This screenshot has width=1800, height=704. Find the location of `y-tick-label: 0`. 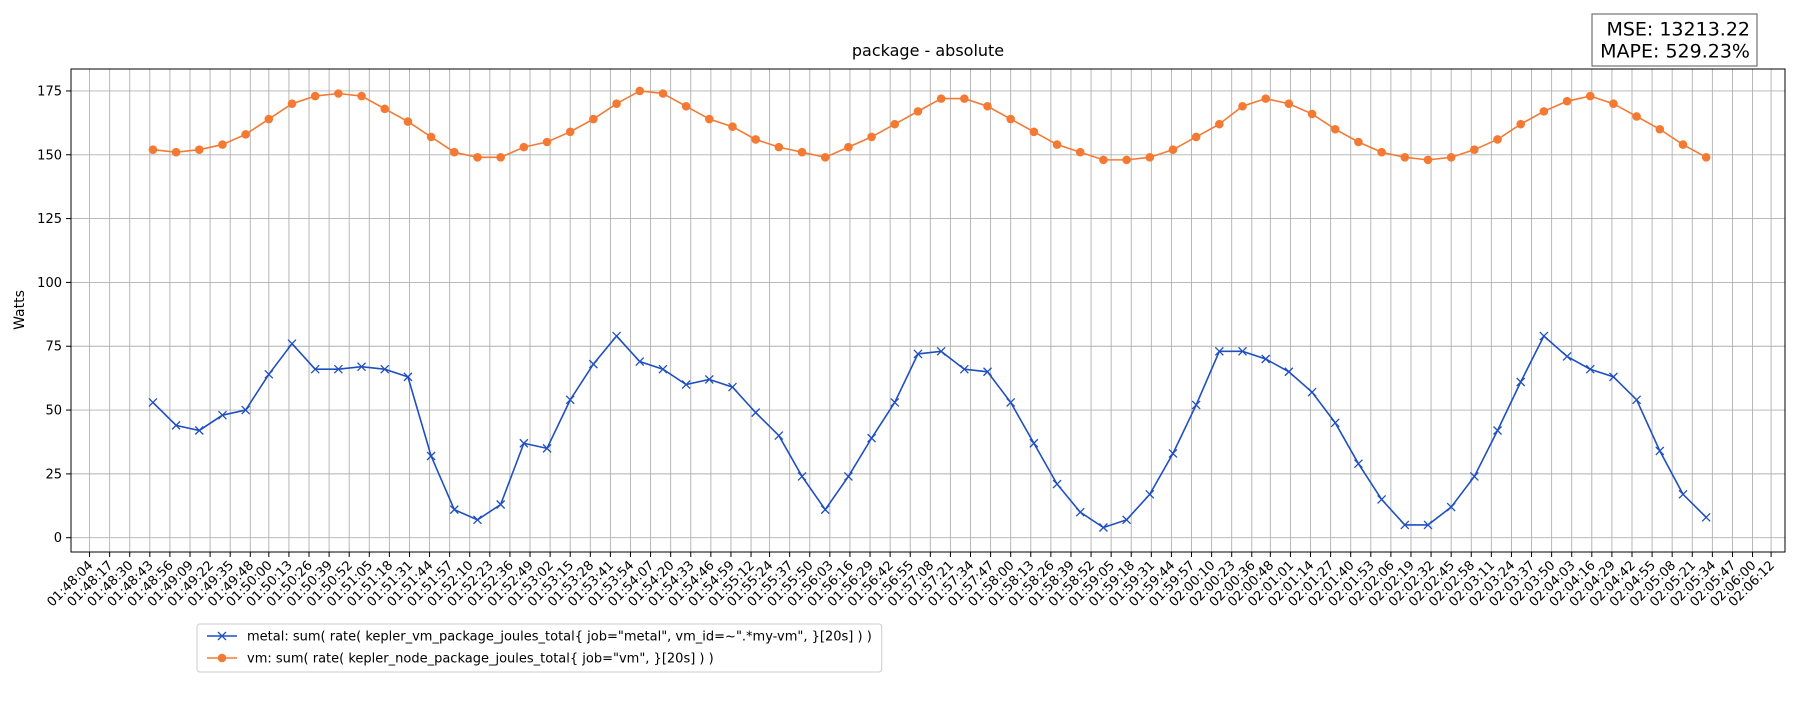

y-tick-label: 0 is located at coordinates (58, 538).